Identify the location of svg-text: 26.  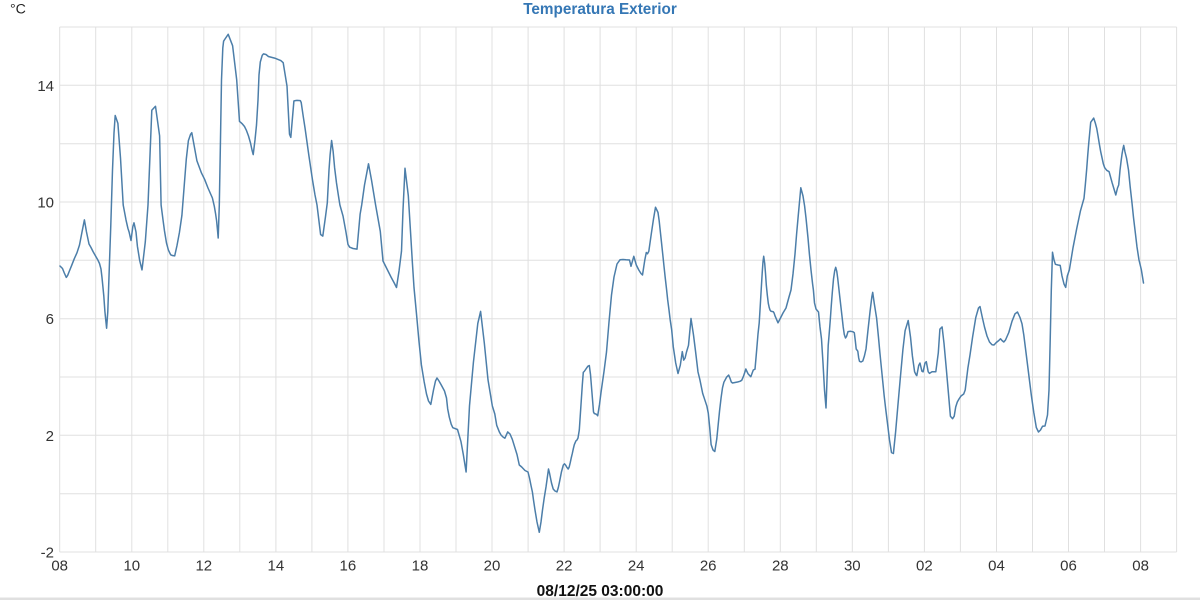
(708, 566).